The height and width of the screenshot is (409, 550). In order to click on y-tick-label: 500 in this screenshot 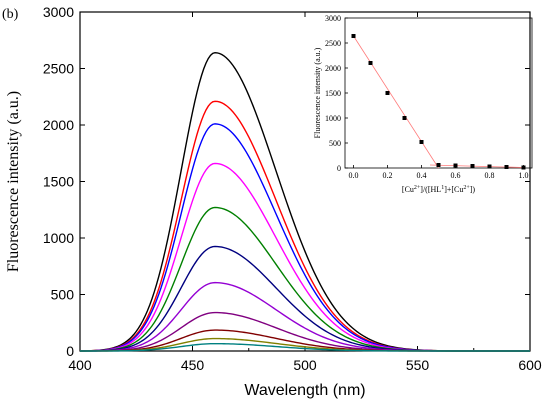, I will do `click(63, 295)`.